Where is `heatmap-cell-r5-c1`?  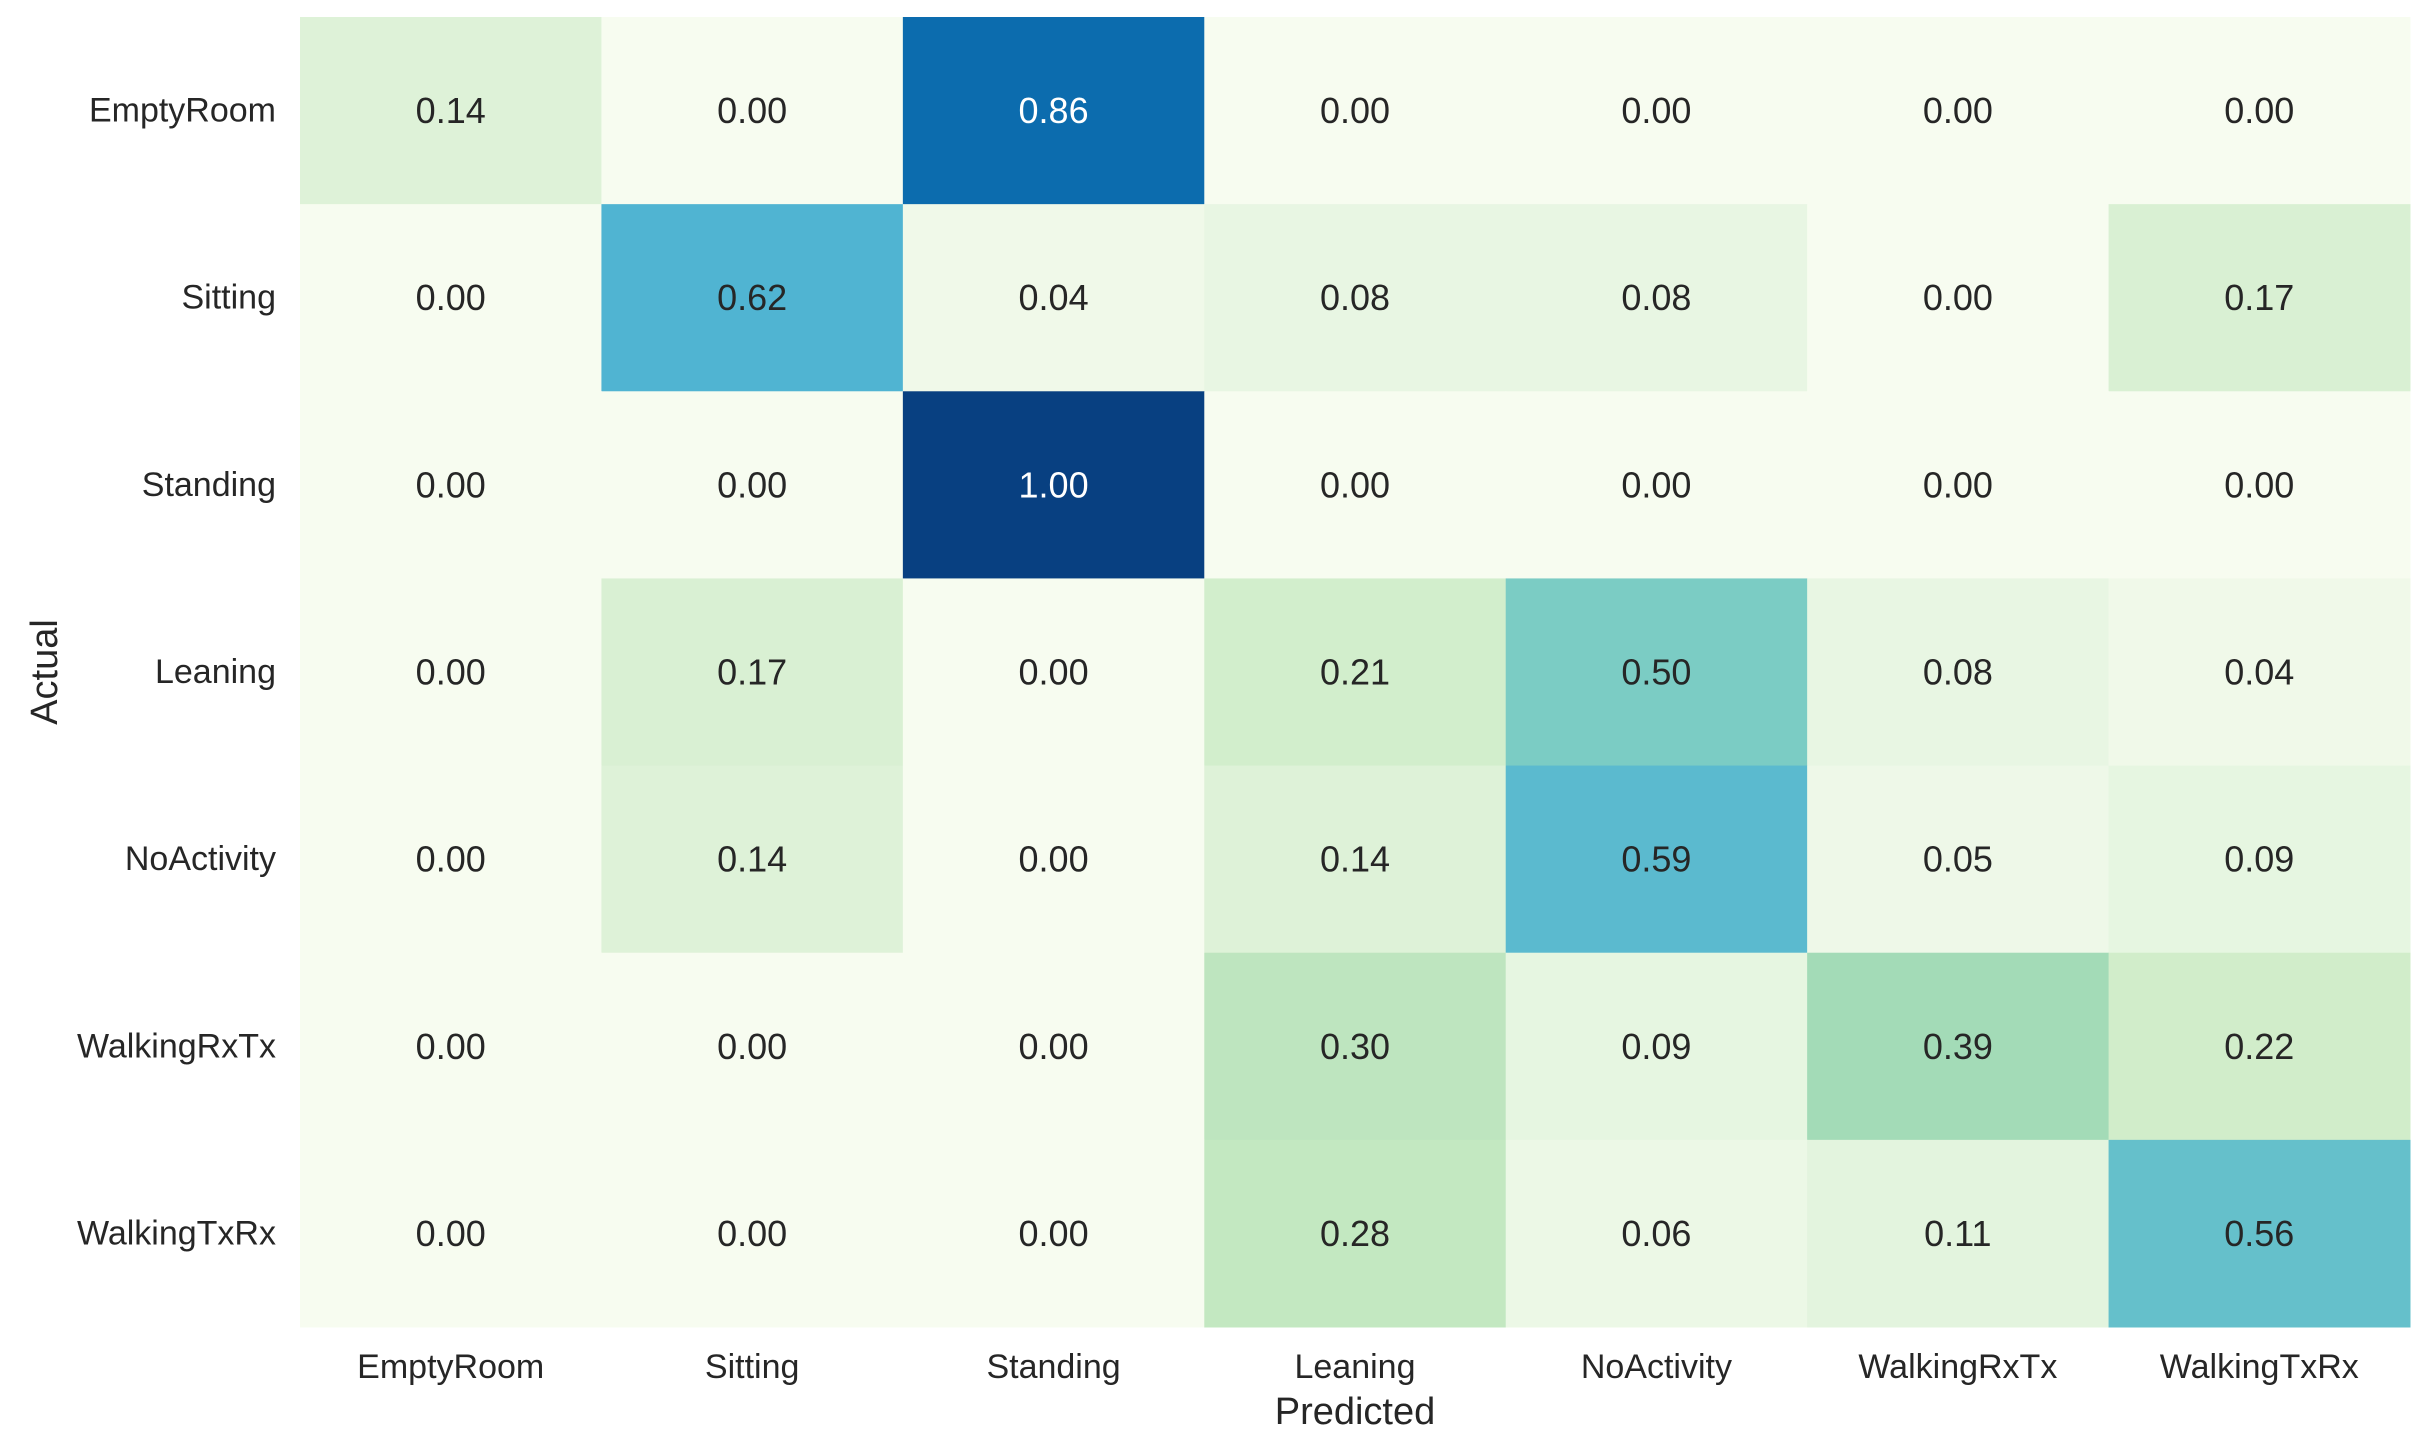 heatmap-cell-r5-c1 is located at coordinates (752, 1046).